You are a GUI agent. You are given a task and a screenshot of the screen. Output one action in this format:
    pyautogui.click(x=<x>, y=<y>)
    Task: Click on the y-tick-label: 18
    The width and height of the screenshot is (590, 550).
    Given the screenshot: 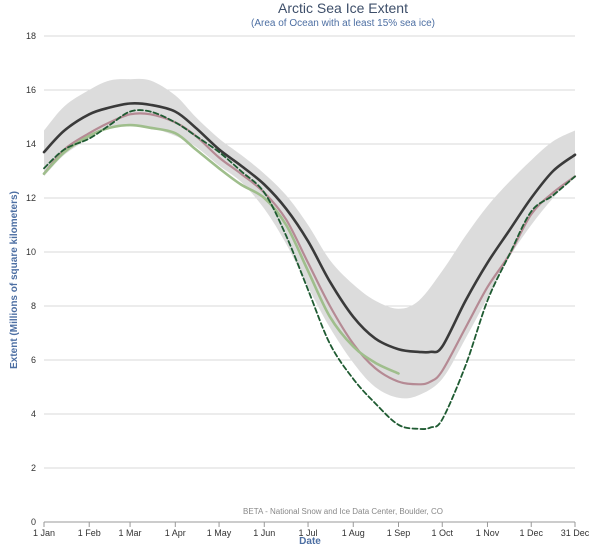 What is the action you would take?
    pyautogui.click(x=31, y=36)
    